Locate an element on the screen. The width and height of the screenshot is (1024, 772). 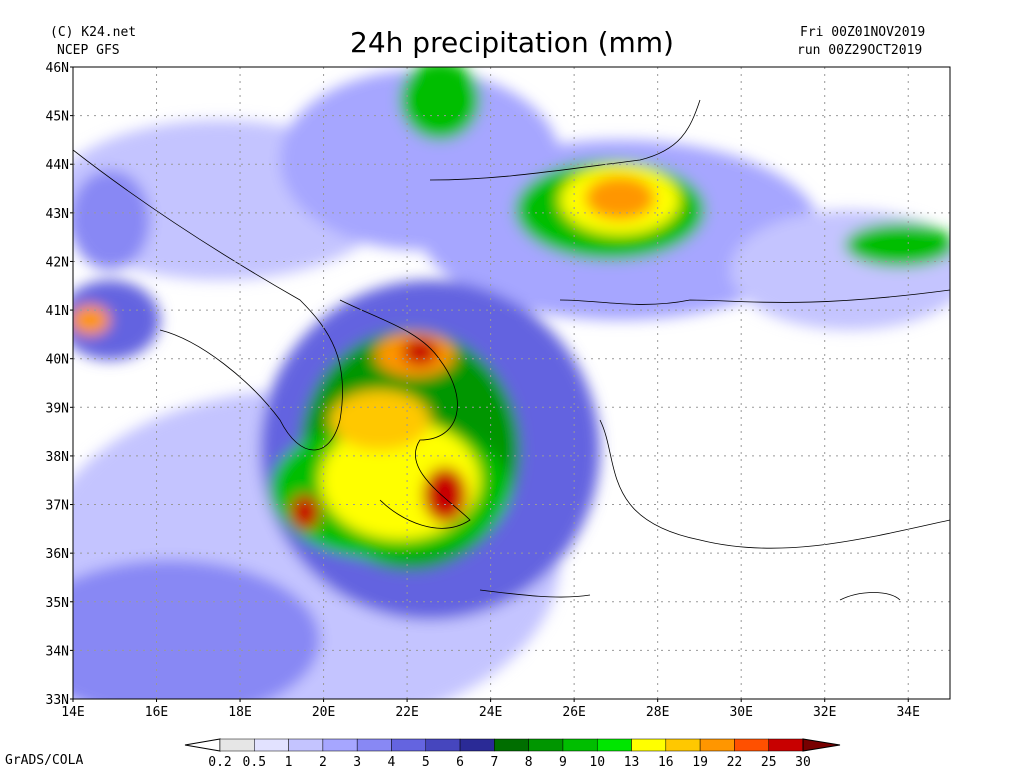
lon-label: 14E is located at coordinates (72, 712).